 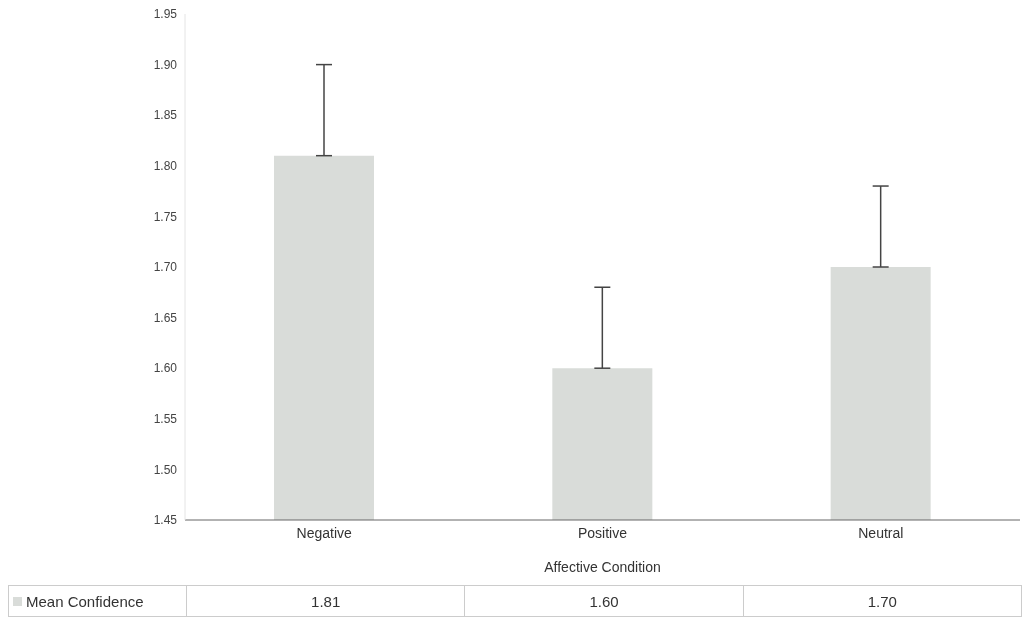 What do you see at coordinates (85, 601) in the screenshot?
I see `legend-label: Mean Confidence` at bounding box center [85, 601].